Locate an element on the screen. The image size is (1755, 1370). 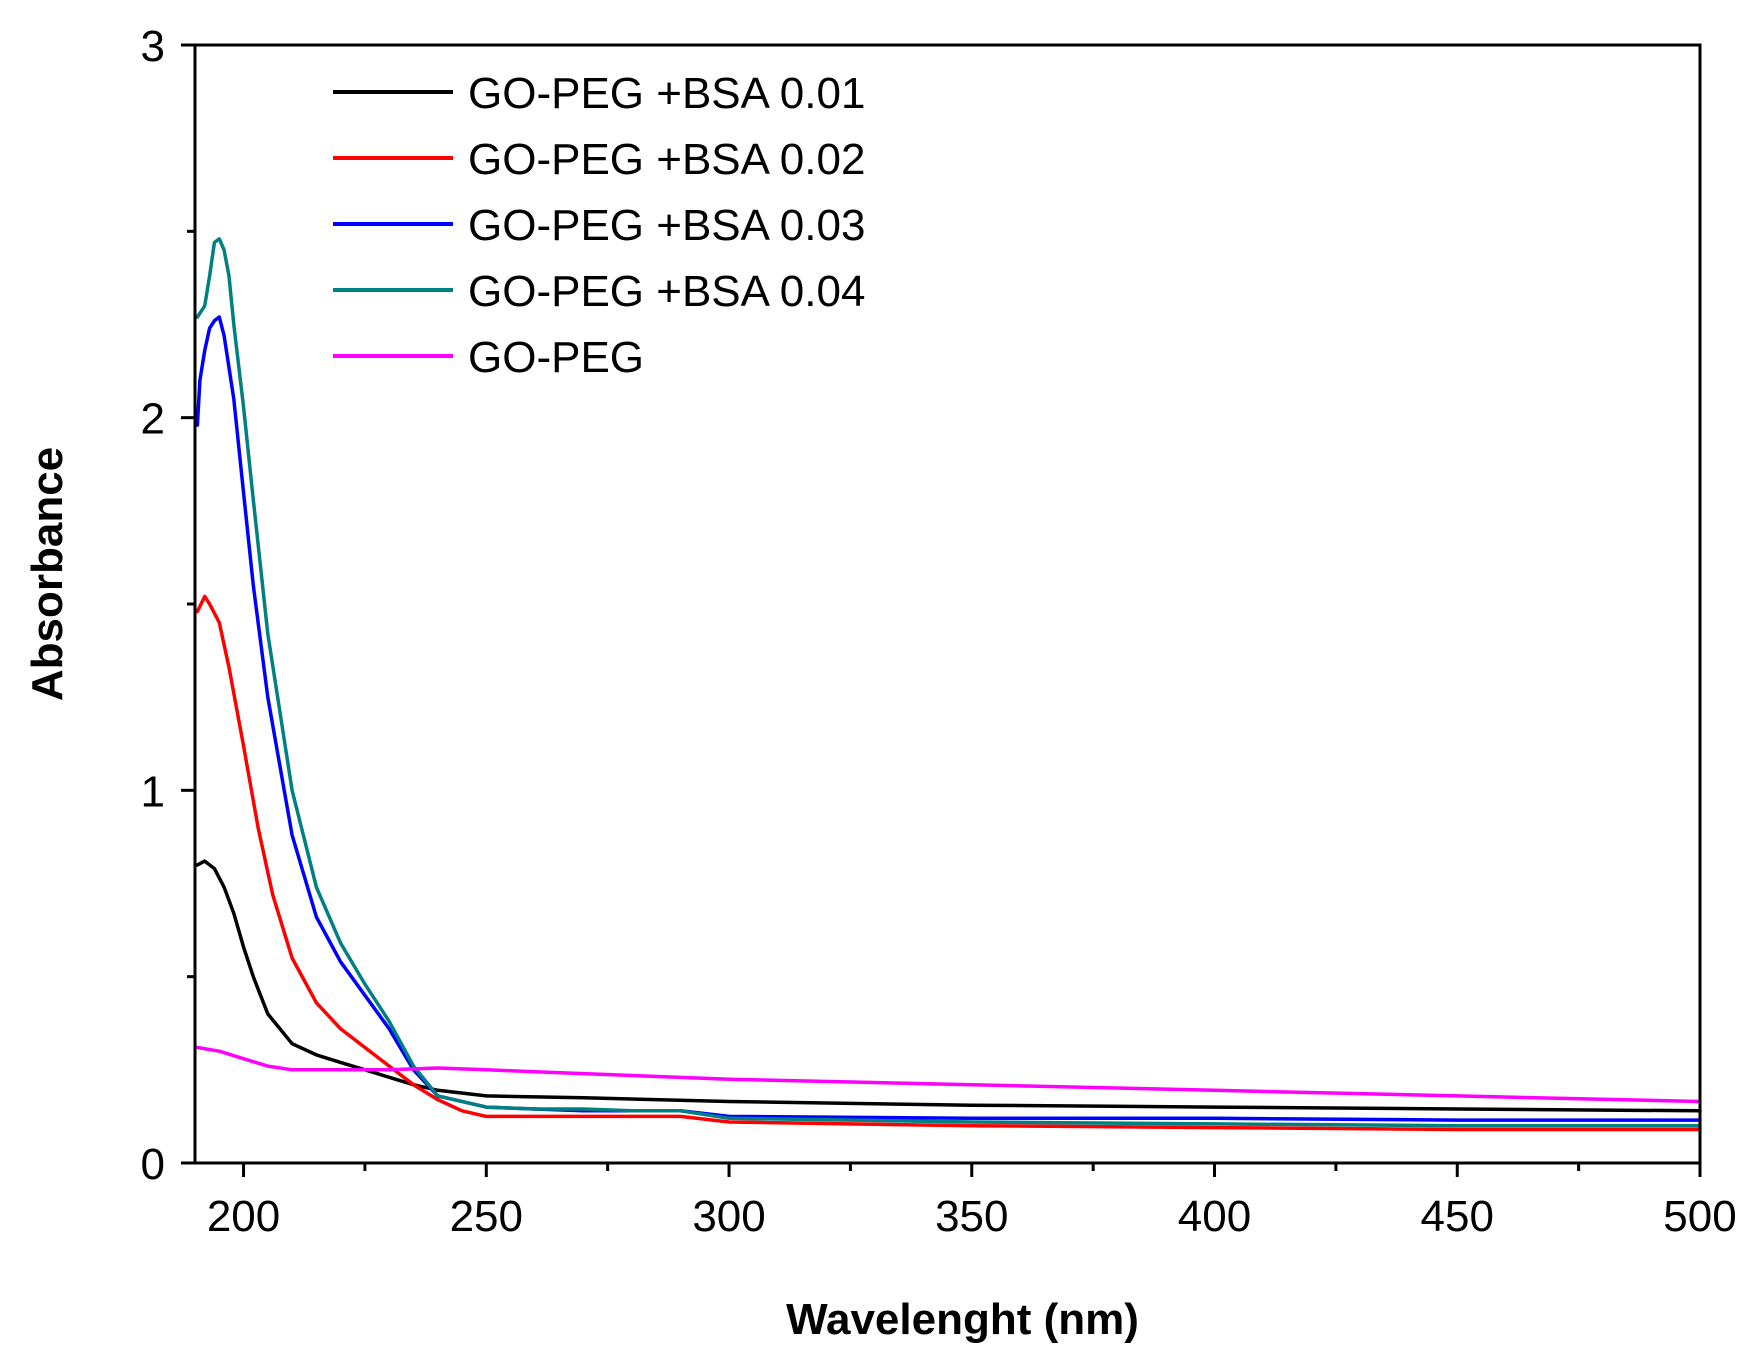
y-tick-label: 1 is located at coordinates (153, 791).